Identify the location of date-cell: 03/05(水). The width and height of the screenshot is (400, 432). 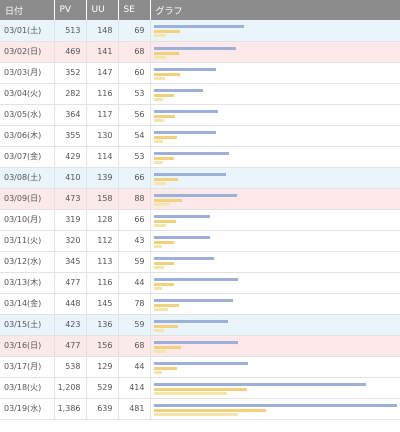
(27, 115).